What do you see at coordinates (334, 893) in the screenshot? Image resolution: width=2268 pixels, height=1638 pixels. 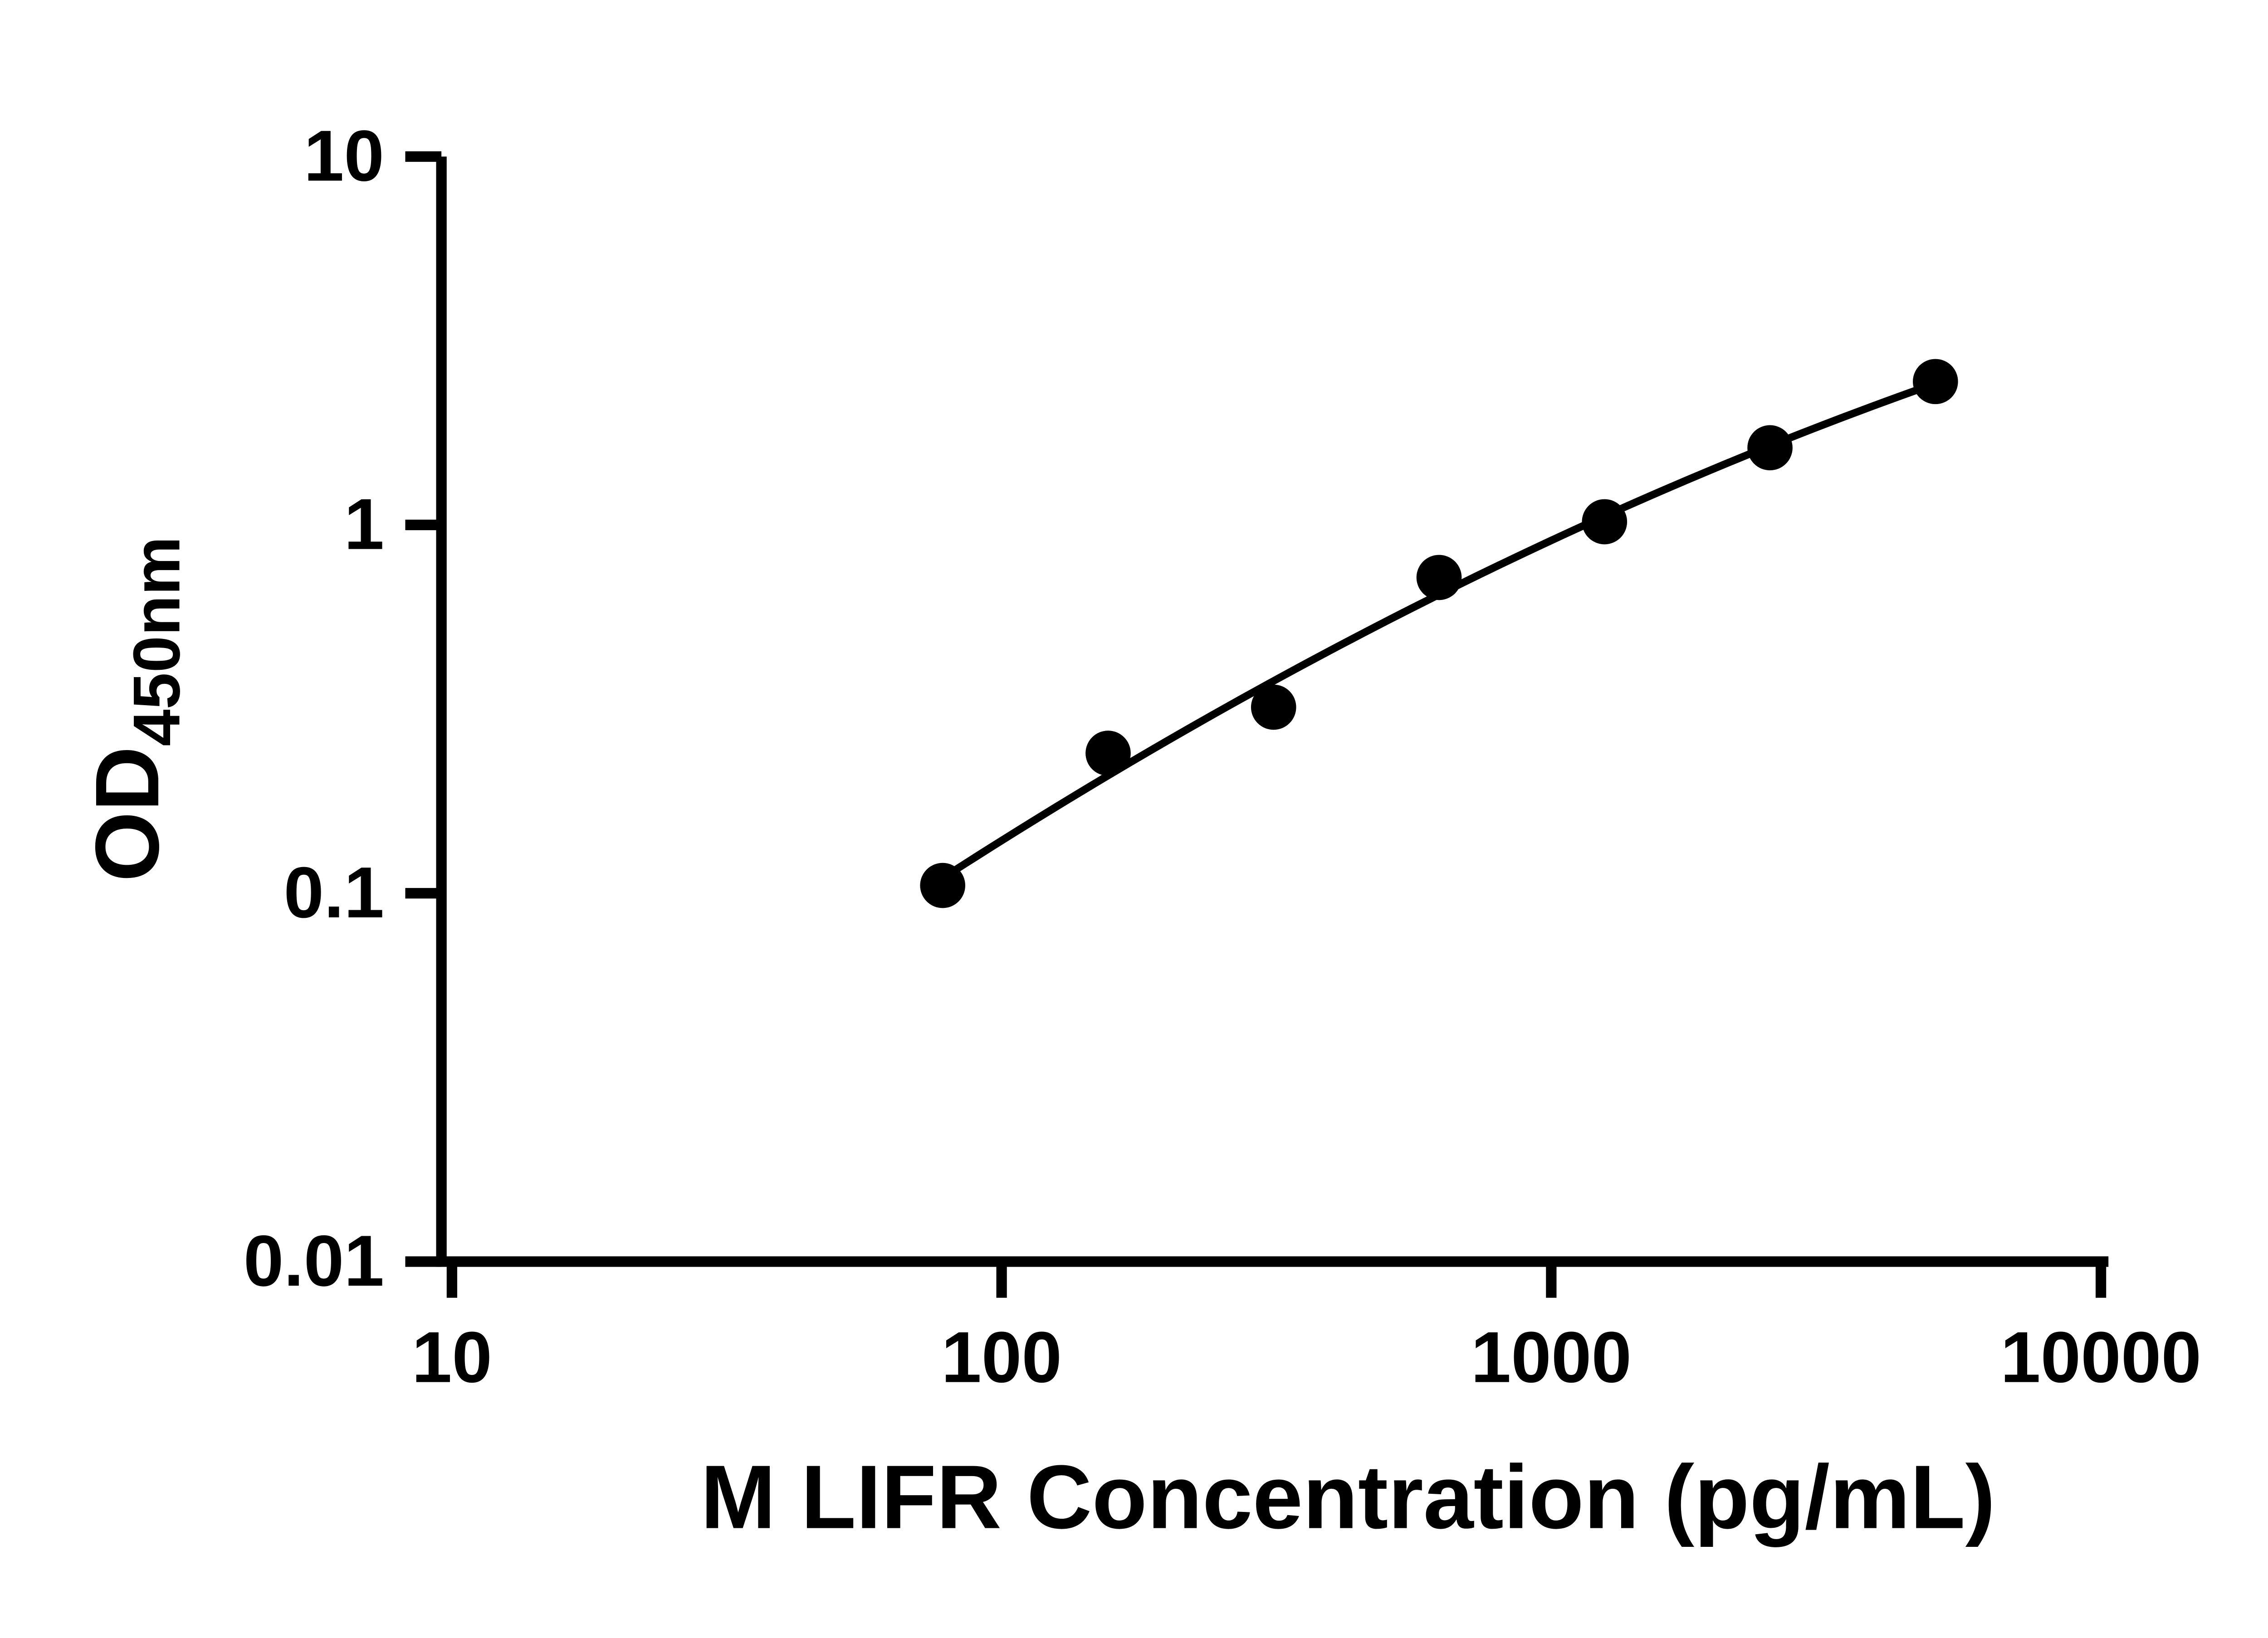 I see `y-tick-label: 0.1` at bounding box center [334, 893].